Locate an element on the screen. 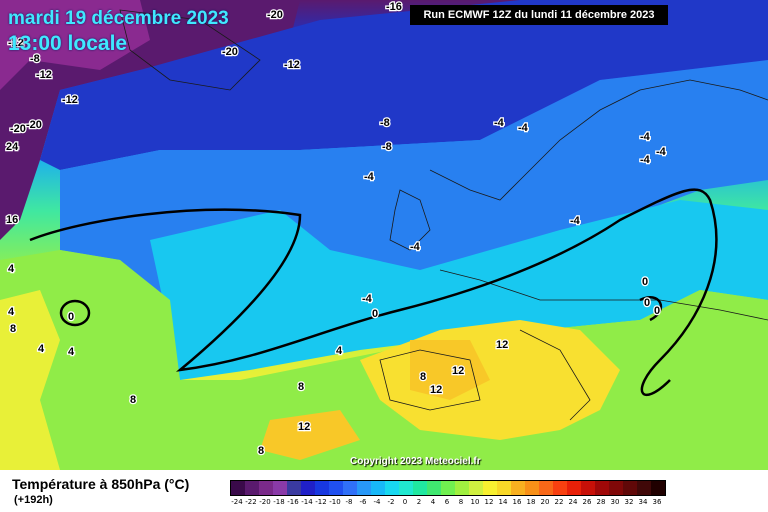  europe-coast is located at coordinates (603, 295).